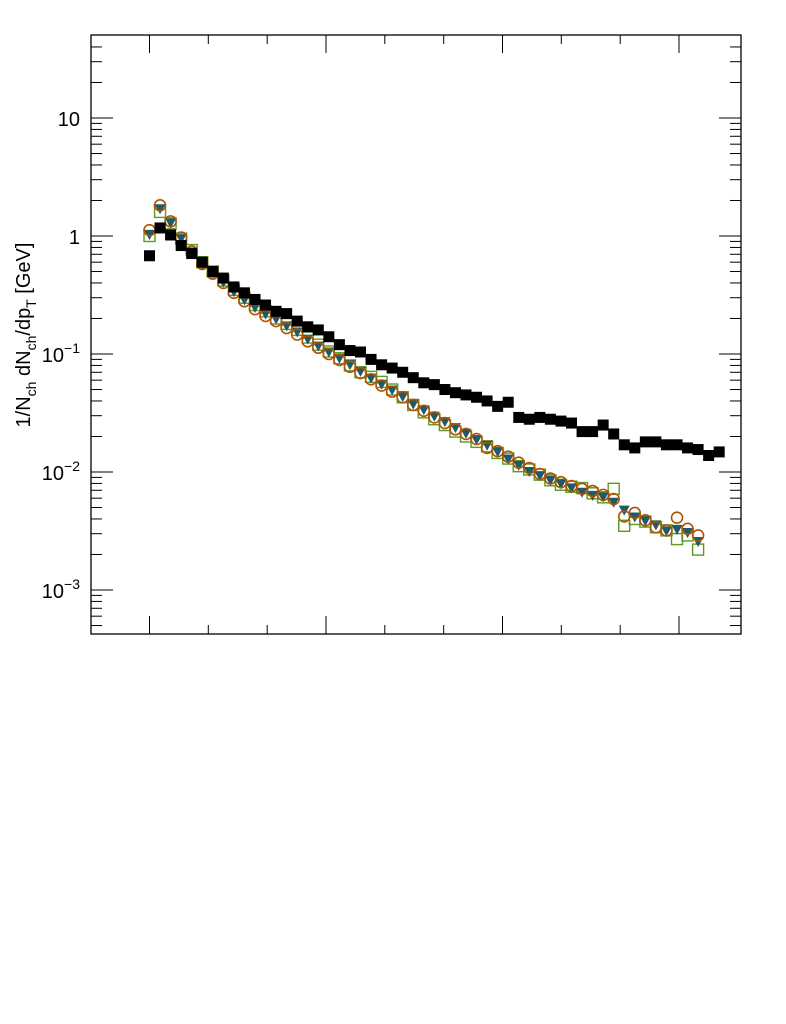  Describe the element at coordinates (61, 471) in the screenshot. I see `y-tick-label: 10−2` at that location.